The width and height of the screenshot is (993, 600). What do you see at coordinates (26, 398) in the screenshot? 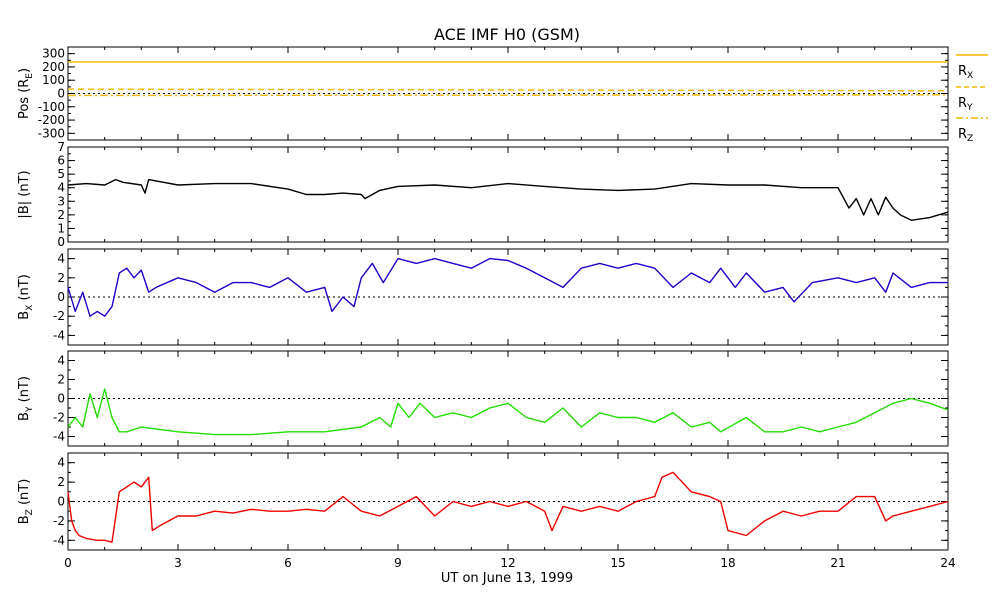
I see `y-axis-label-by: BY (nT)` at bounding box center [26, 398].